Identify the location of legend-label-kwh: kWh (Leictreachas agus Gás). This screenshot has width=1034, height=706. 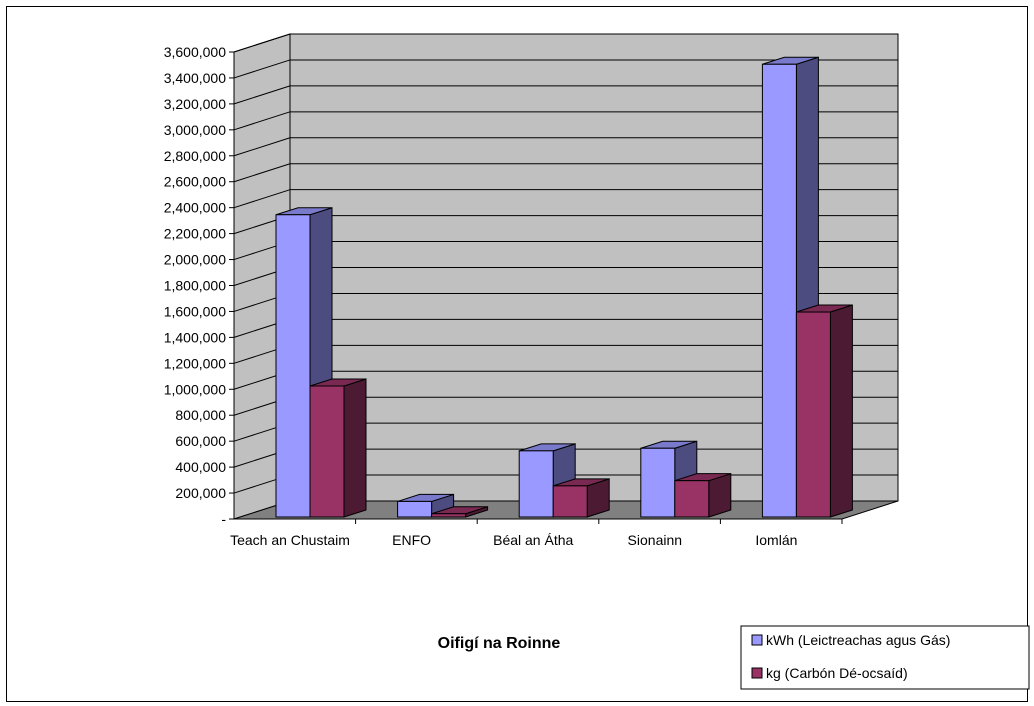
(858, 640).